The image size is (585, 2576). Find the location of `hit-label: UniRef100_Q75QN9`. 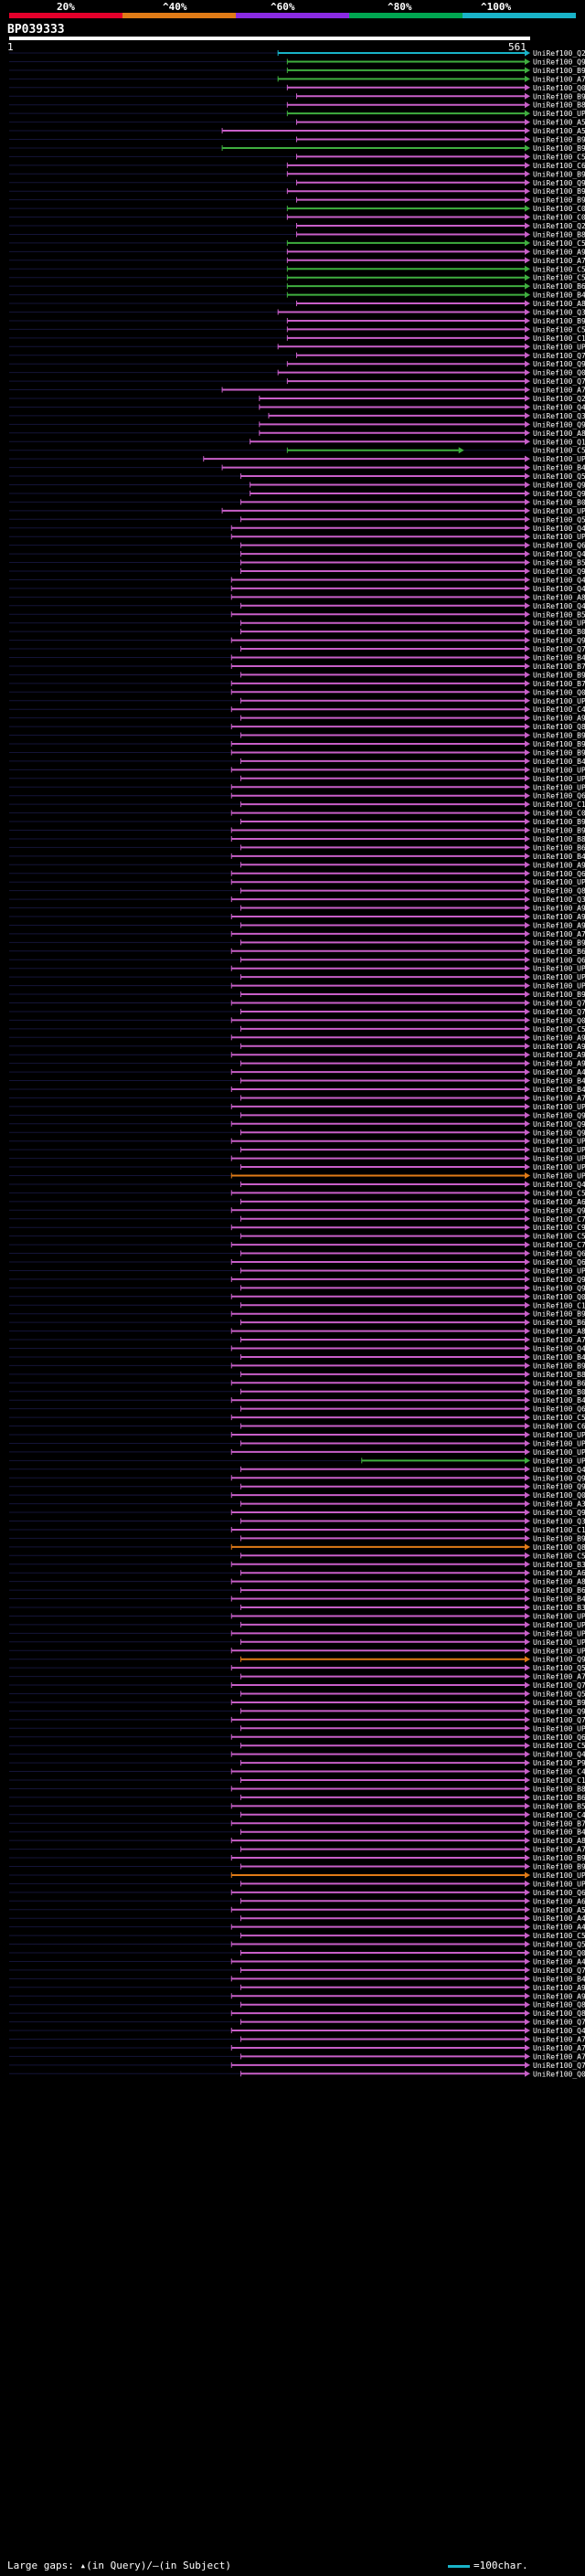

hit-label: UniRef100_Q75QN9 is located at coordinates (559, 2066).